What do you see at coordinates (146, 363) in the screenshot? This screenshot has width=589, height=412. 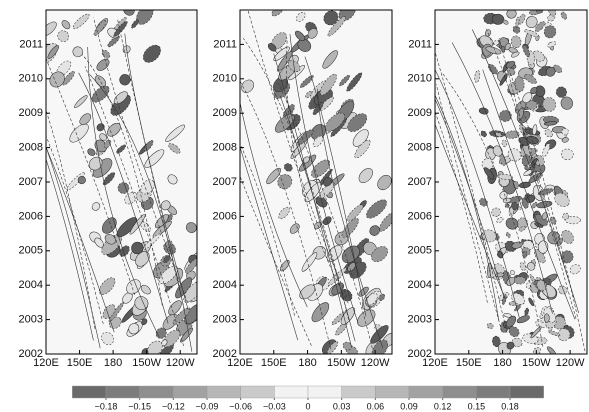 I see `x-tick-label: 150W` at bounding box center [146, 363].